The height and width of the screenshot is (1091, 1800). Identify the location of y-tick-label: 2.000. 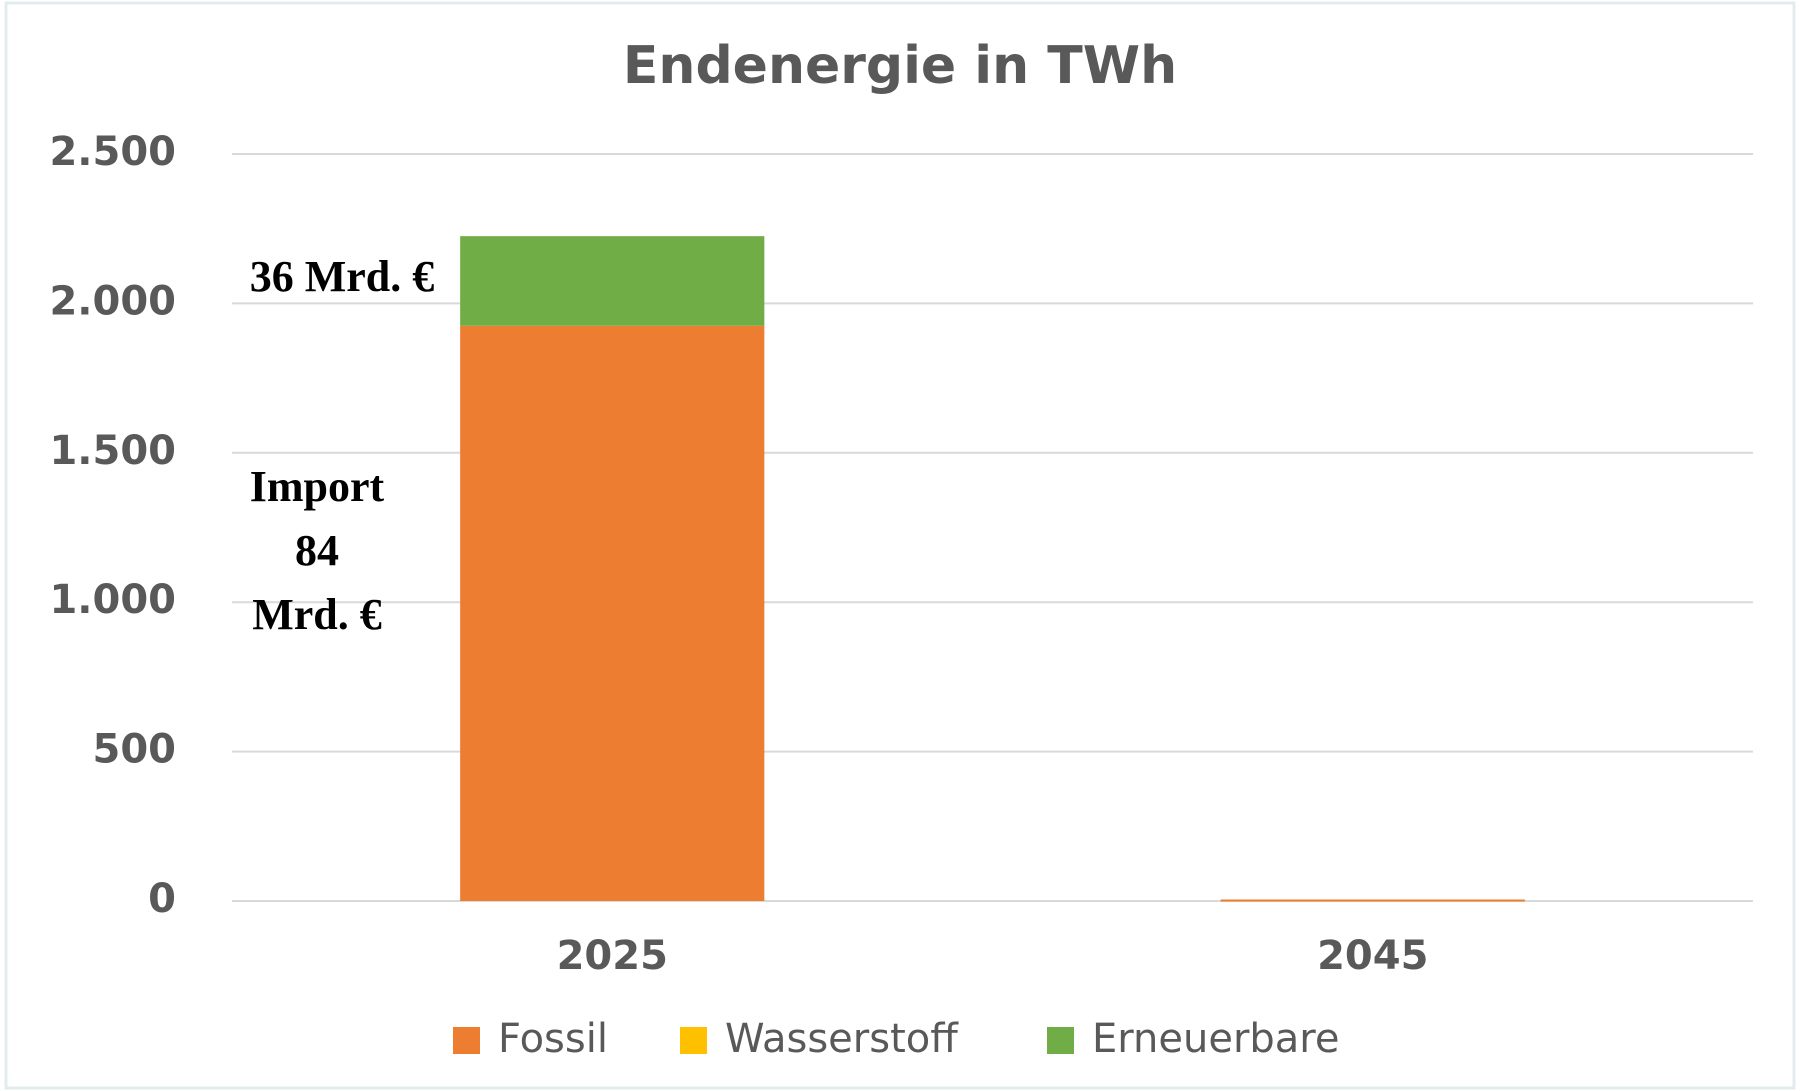
(112, 301).